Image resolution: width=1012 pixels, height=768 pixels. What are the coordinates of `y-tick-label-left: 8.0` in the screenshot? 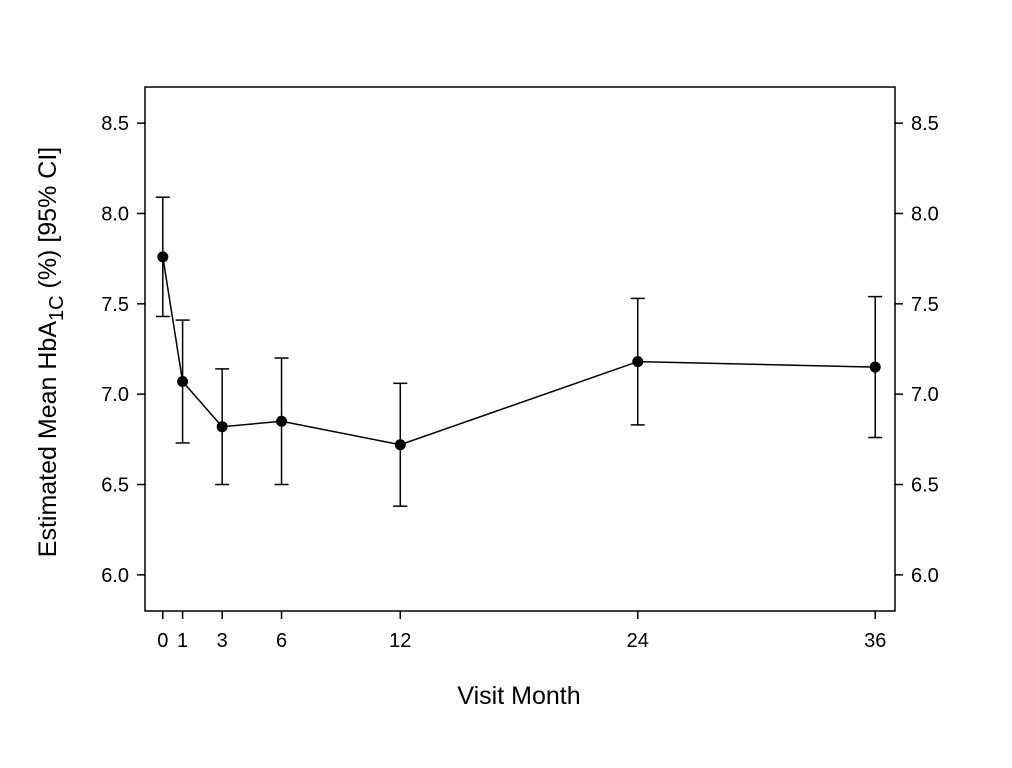 It's located at (115, 214).